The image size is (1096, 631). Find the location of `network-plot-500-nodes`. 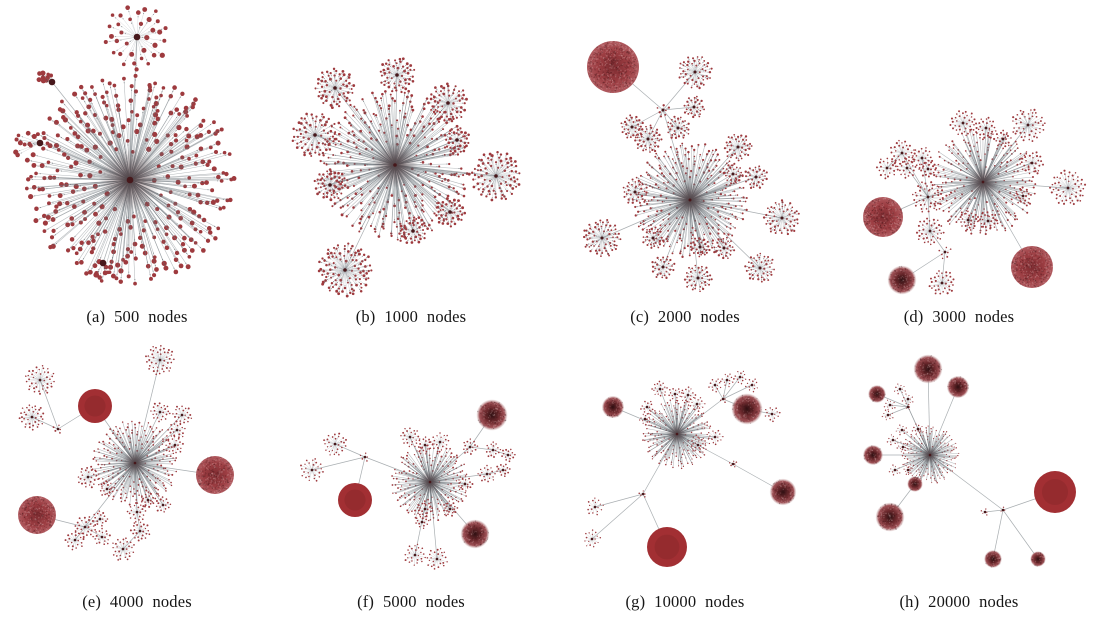

network-plot-500-nodes is located at coordinates (137, 150).